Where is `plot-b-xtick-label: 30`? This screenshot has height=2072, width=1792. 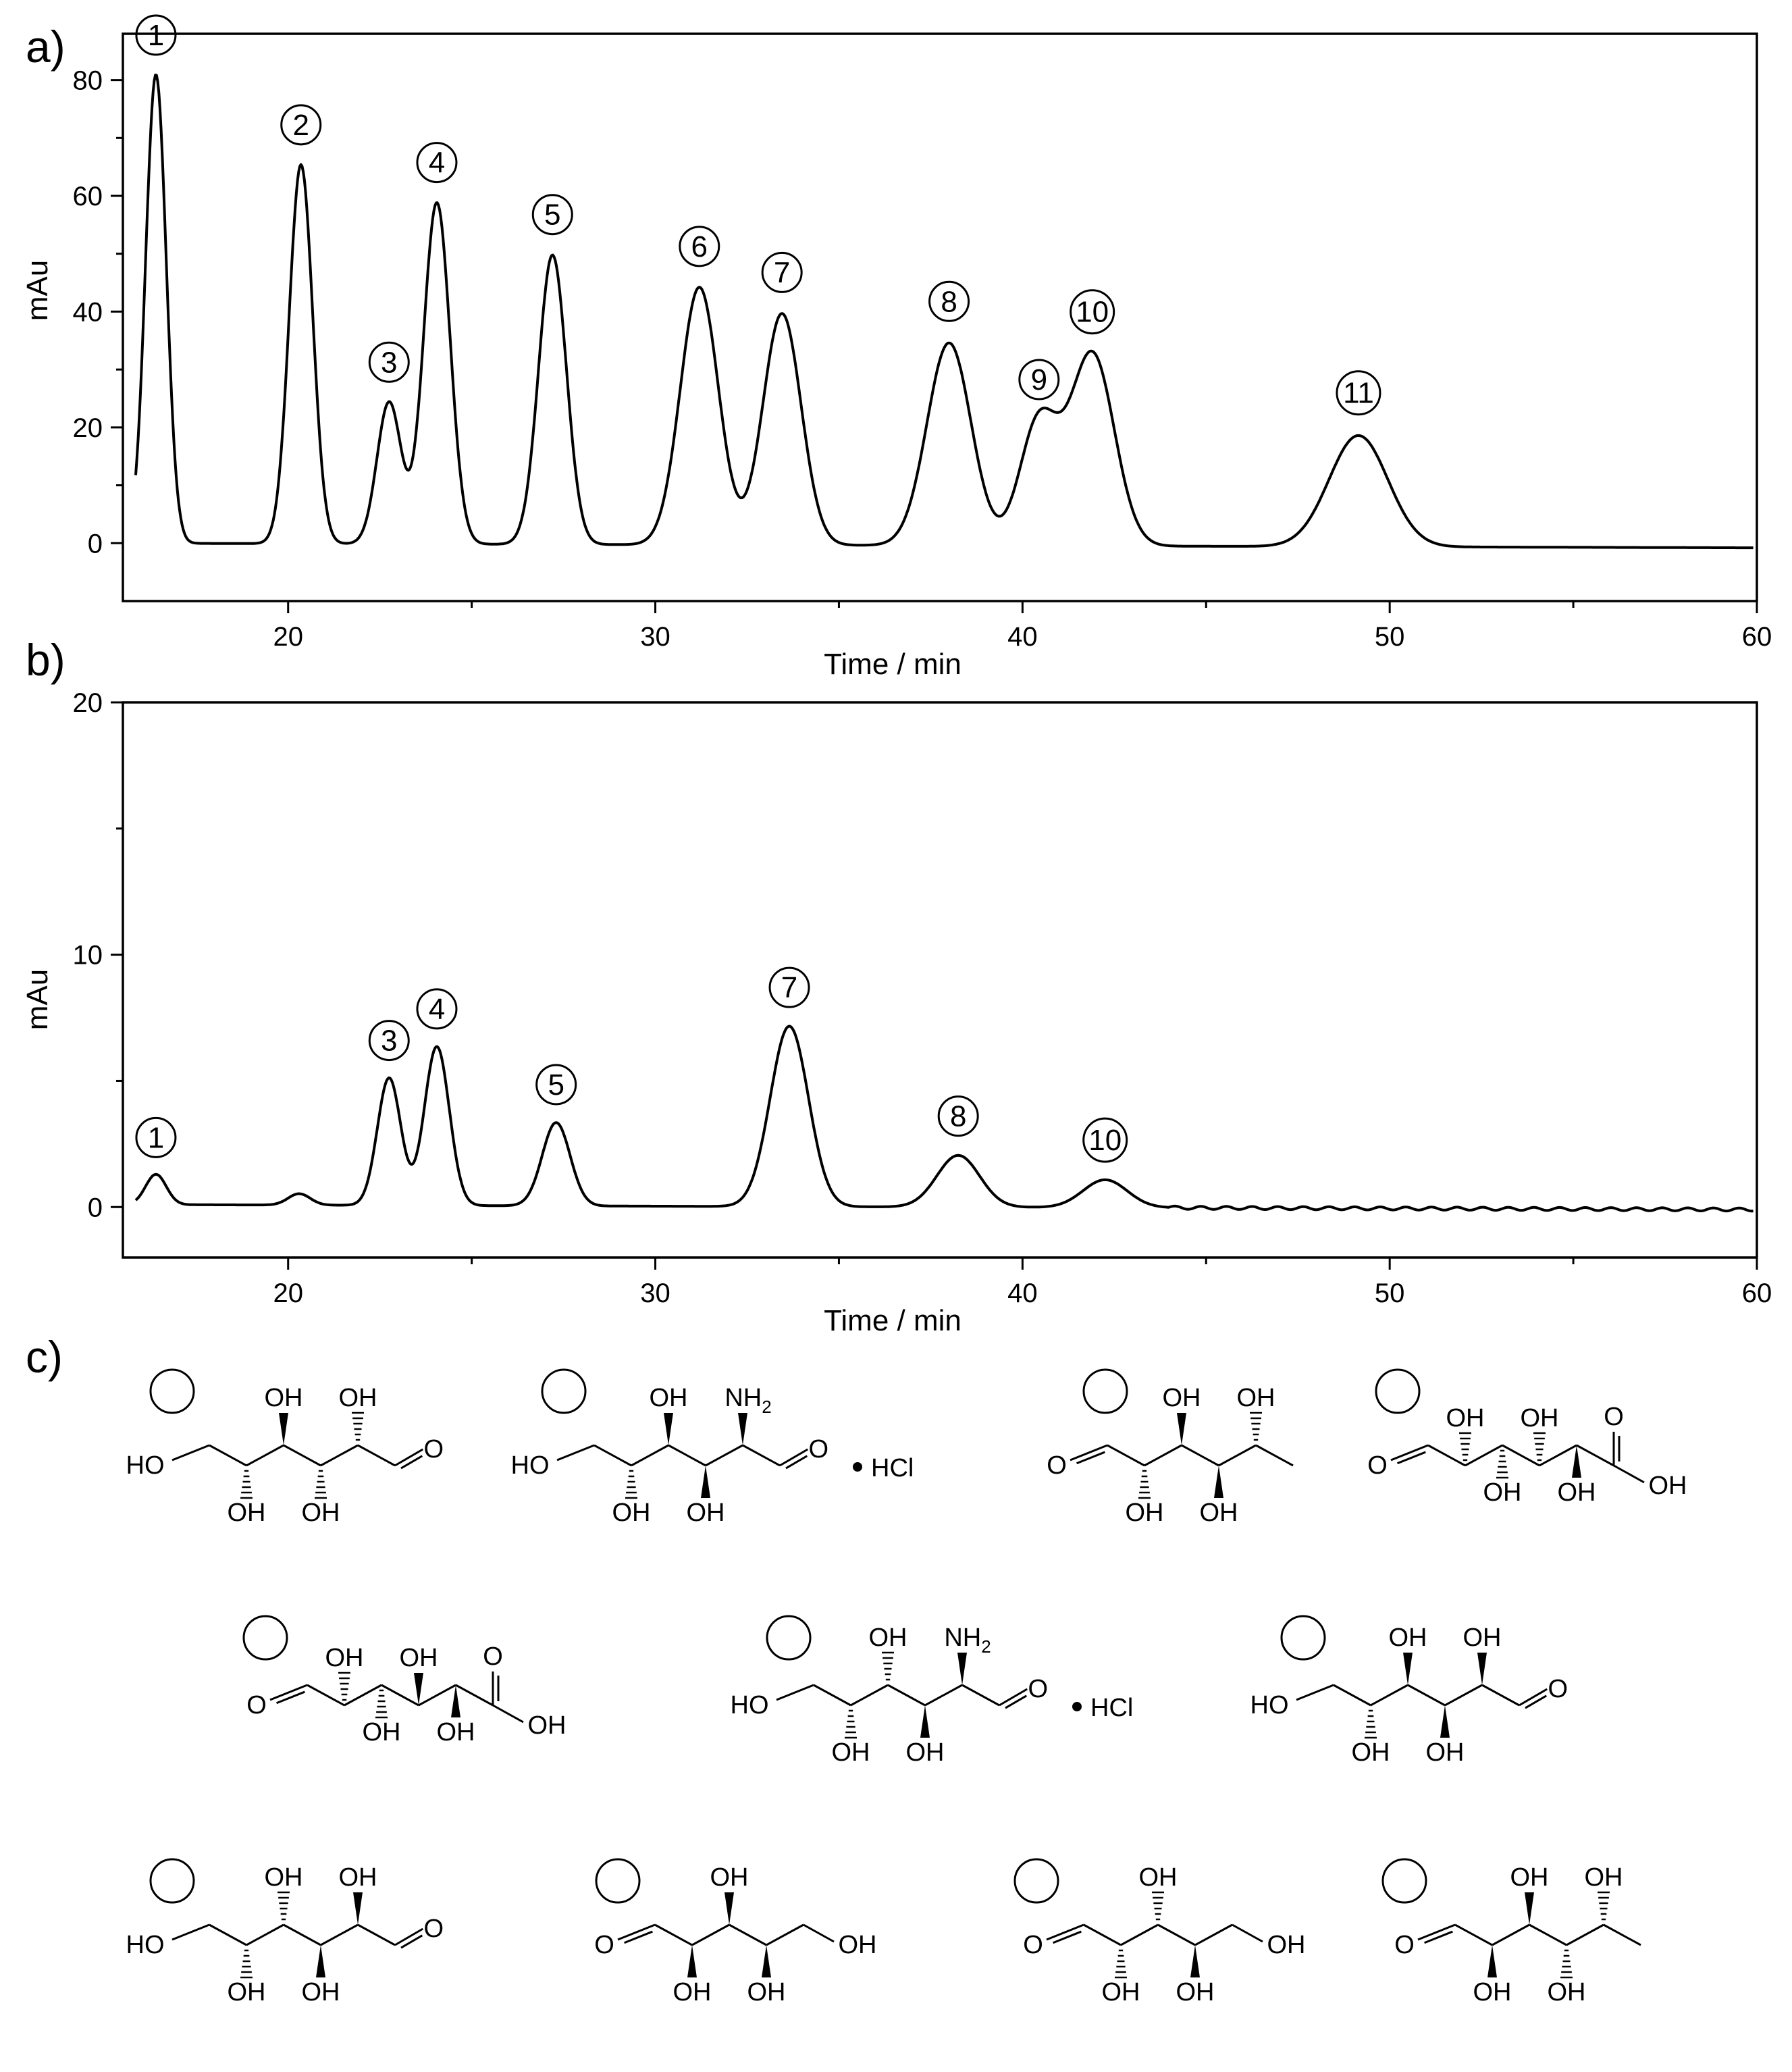 plot-b-xtick-label: 30 is located at coordinates (655, 1293).